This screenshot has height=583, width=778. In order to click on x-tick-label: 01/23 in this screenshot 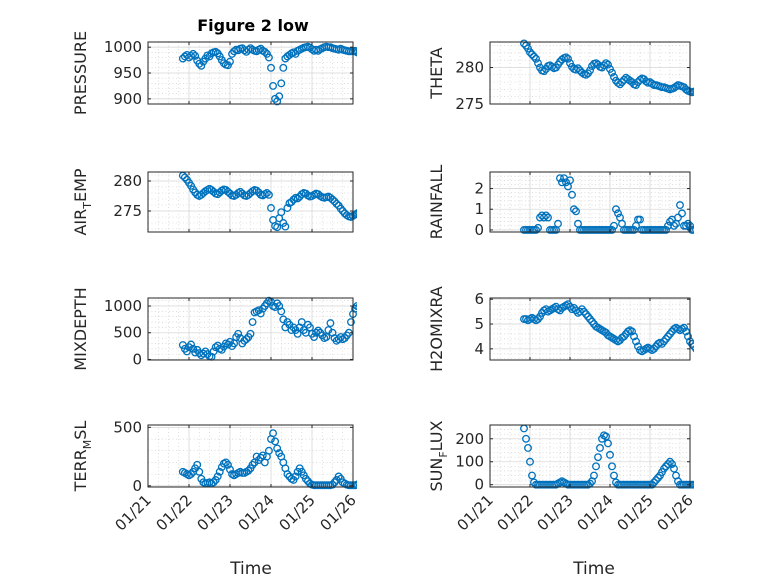, I will do `click(555, 512)`.